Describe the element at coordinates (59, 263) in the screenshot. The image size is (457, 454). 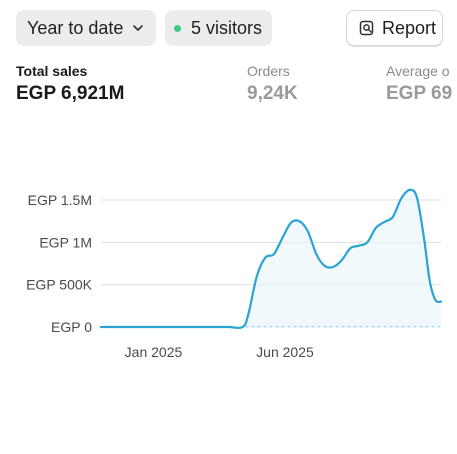
I see `y-axis-labels: EGP 1.5M EGP 1M EGP 500K EGP 0` at that location.